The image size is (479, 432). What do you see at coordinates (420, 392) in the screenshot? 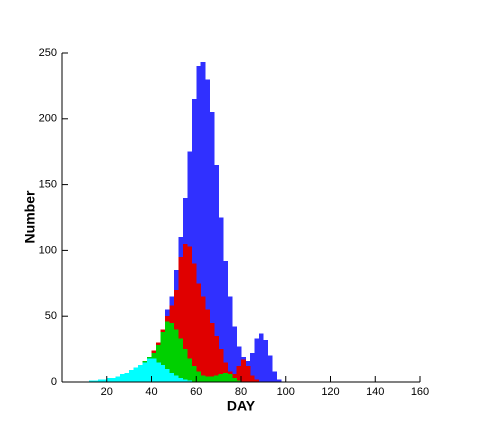
I see `x-tick-label: 160` at bounding box center [420, 392].